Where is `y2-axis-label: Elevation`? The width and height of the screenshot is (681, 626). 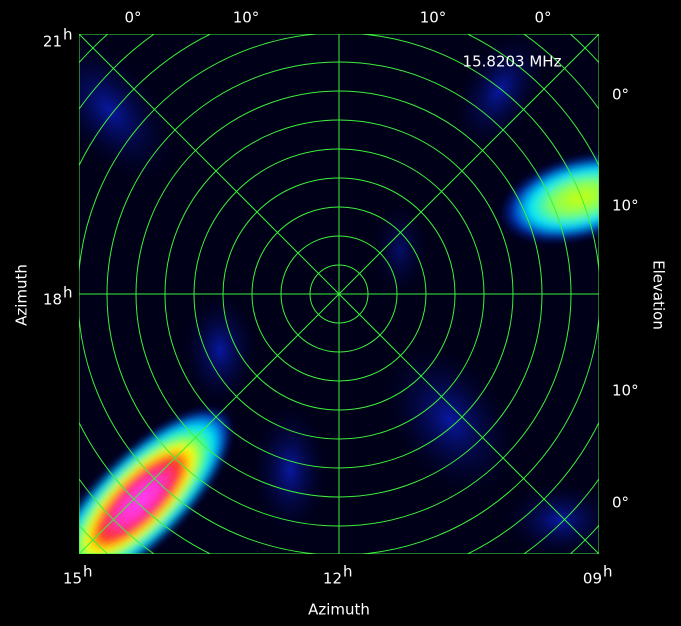 y2-axis-label: Elevation is located at coordinates (659, 295).